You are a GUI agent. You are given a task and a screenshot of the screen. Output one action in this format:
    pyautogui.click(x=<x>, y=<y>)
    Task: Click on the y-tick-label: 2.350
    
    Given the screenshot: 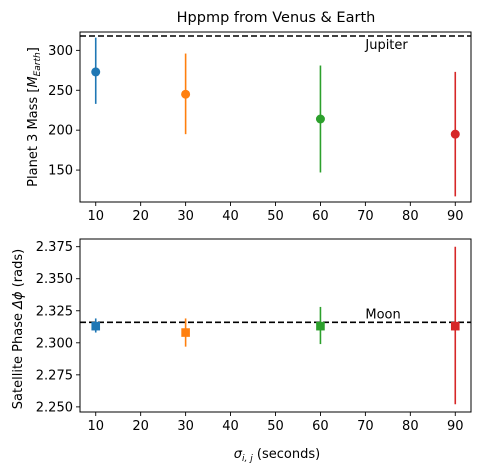 What is the action you would take?
    pyautogui.click(x=54, y=279)
    